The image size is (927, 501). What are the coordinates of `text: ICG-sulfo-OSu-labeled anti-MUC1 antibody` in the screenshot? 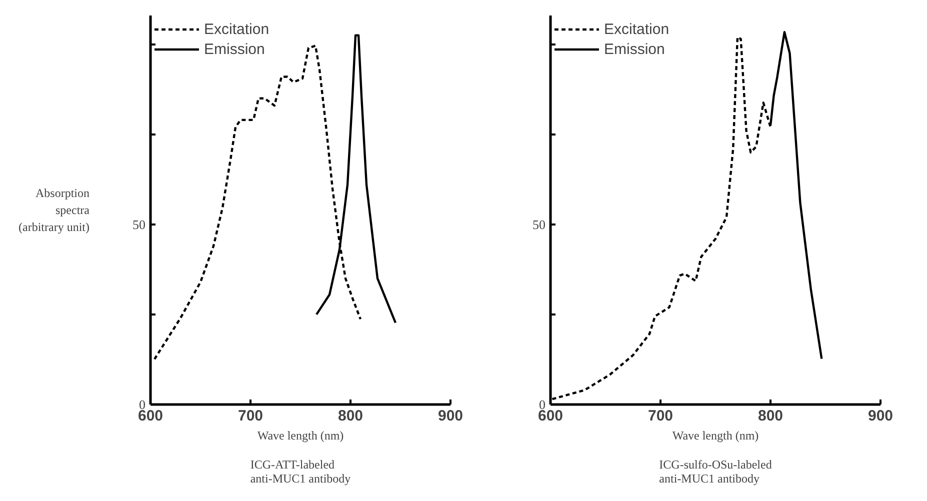 It's located at (715, 472).